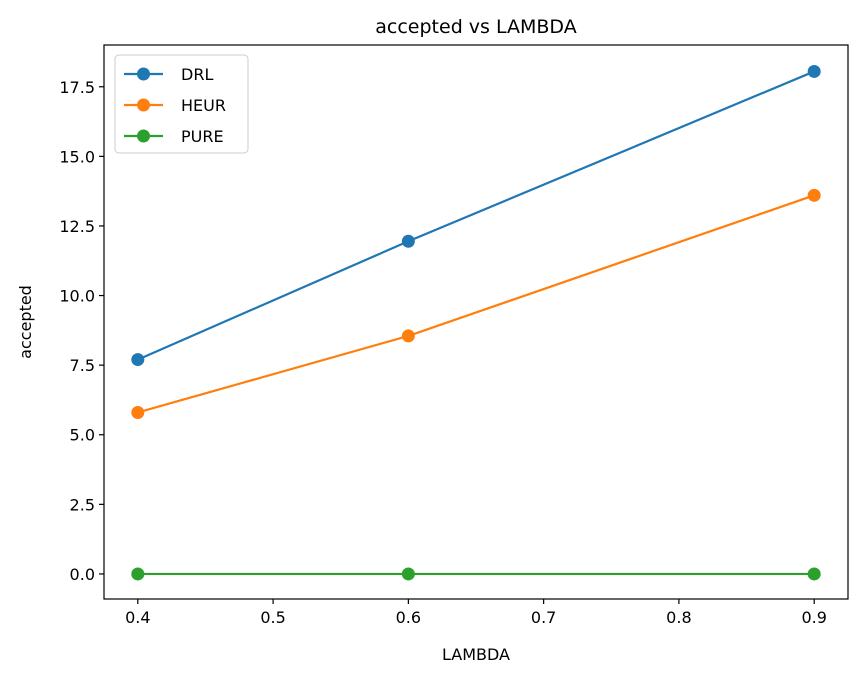 The image size is (863, 678). Describe the element at coordinates (77, 87) in the screenshot. I see `y-tick-label: 17.5` at that location.